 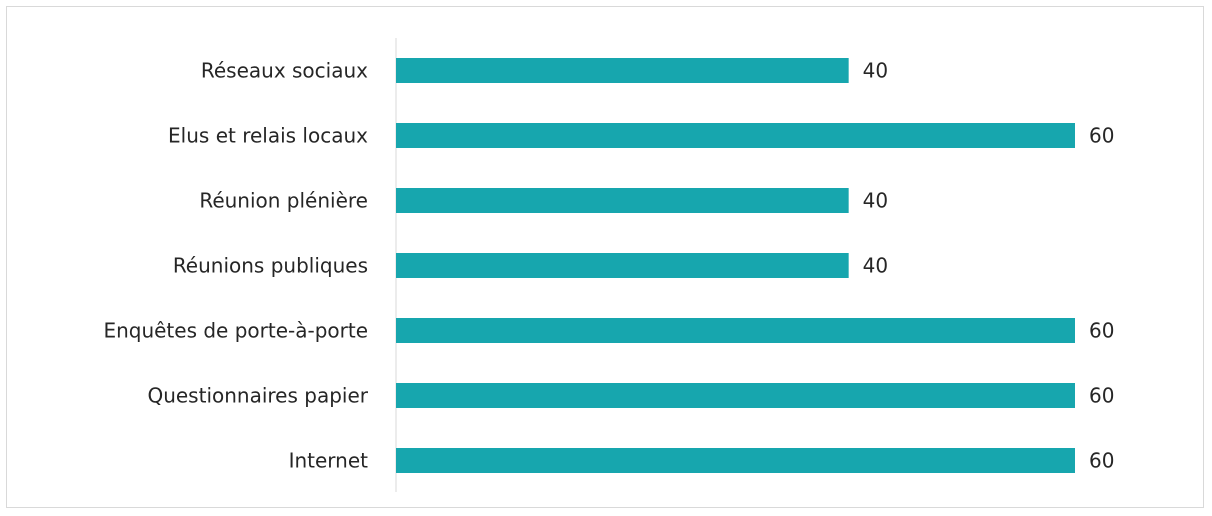 I want to click on category-label: Réunions publiques, so click(x=270, y=266).